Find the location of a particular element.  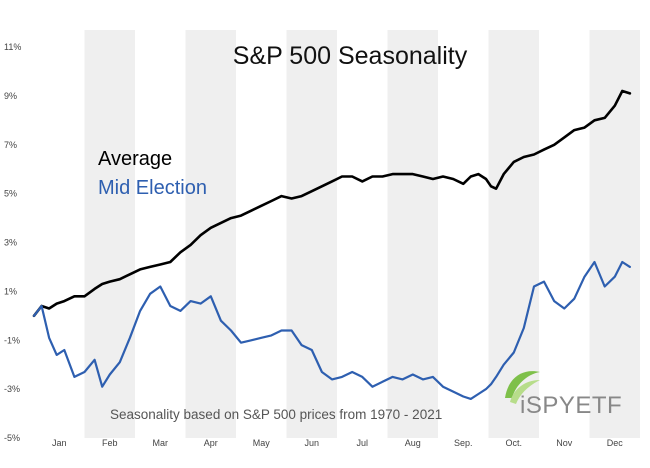

month-band-apr is located at coordinates (210, 234).